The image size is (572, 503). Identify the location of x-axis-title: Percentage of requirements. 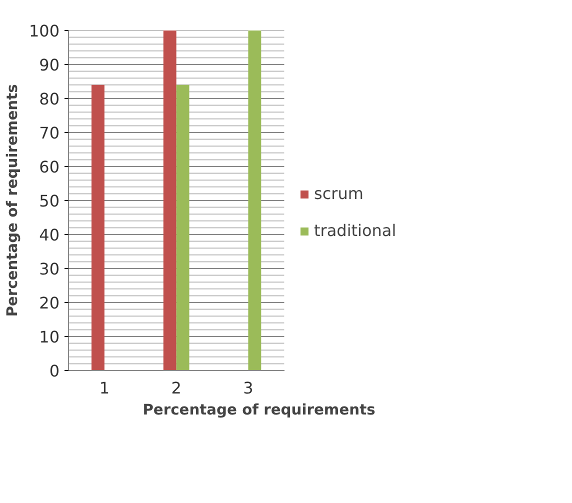
(259, 410).